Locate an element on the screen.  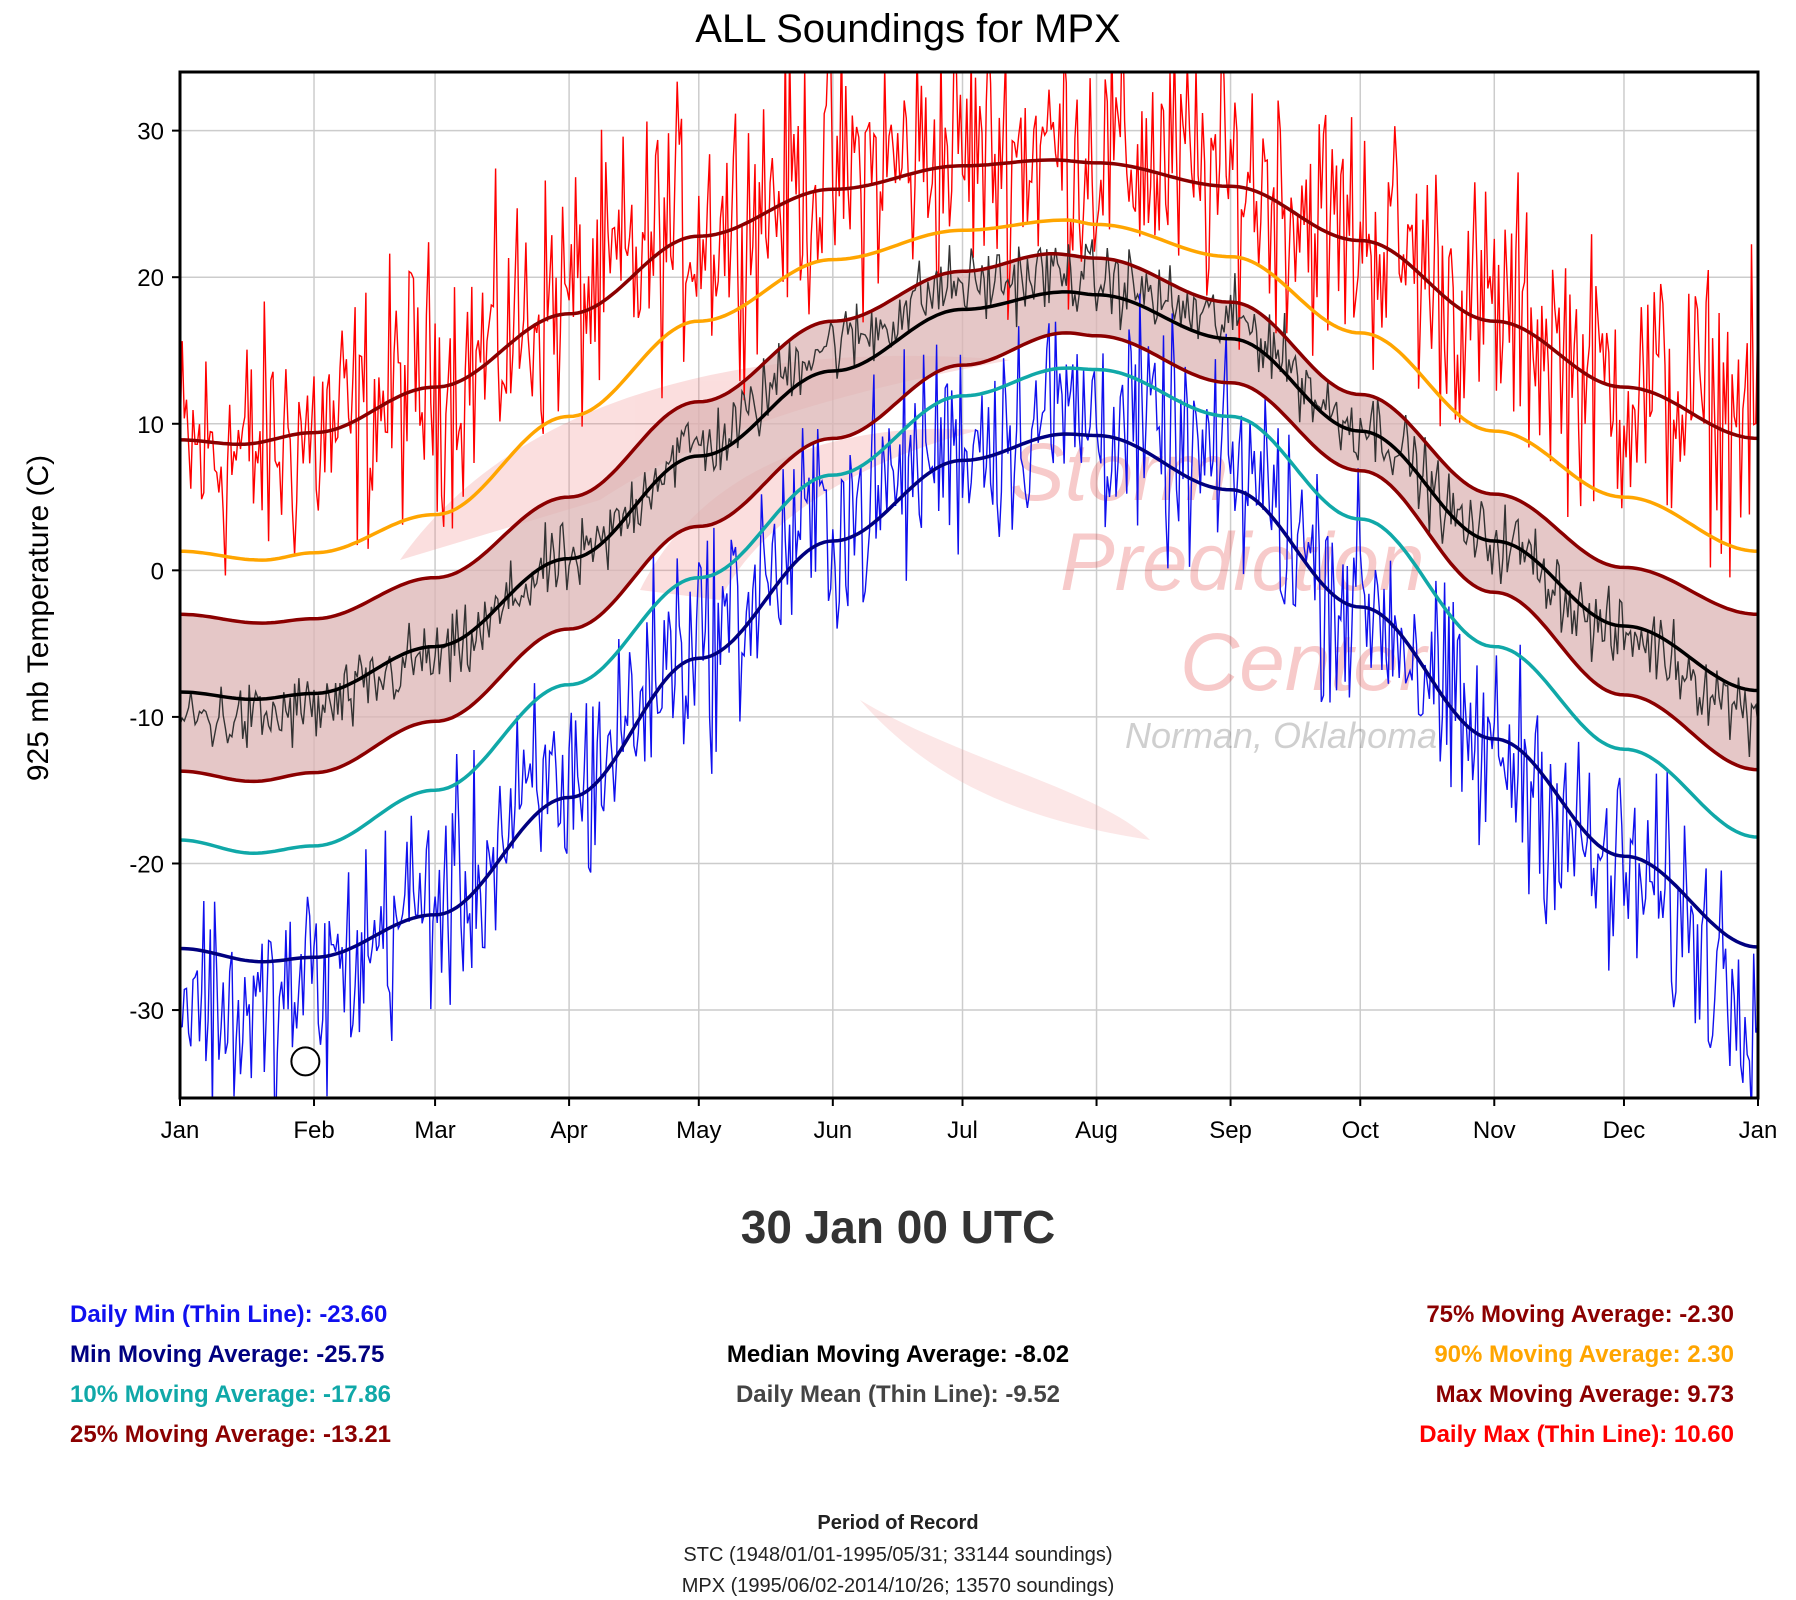
x-tick-label: Feb is located at coordinates (313, 1130).